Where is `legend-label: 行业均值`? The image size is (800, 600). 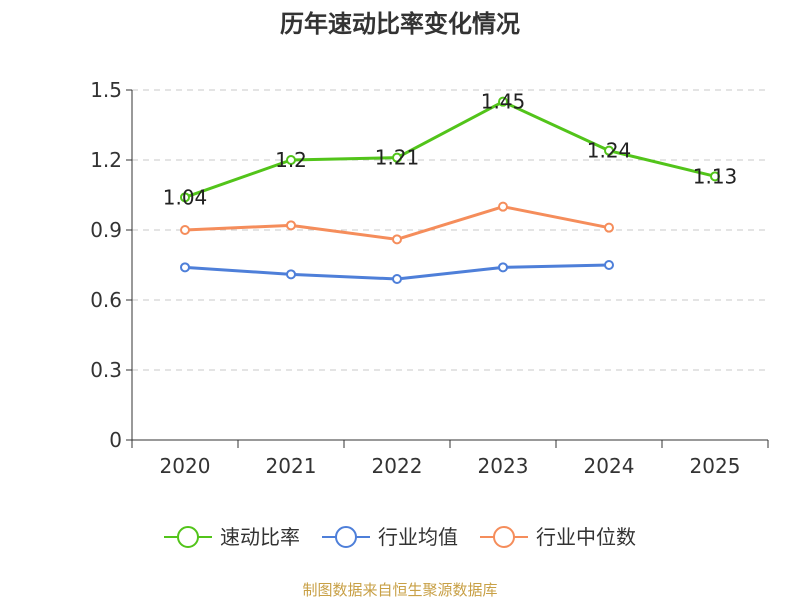 legend-label: 行业均值 is located at coordinates (418, 537).